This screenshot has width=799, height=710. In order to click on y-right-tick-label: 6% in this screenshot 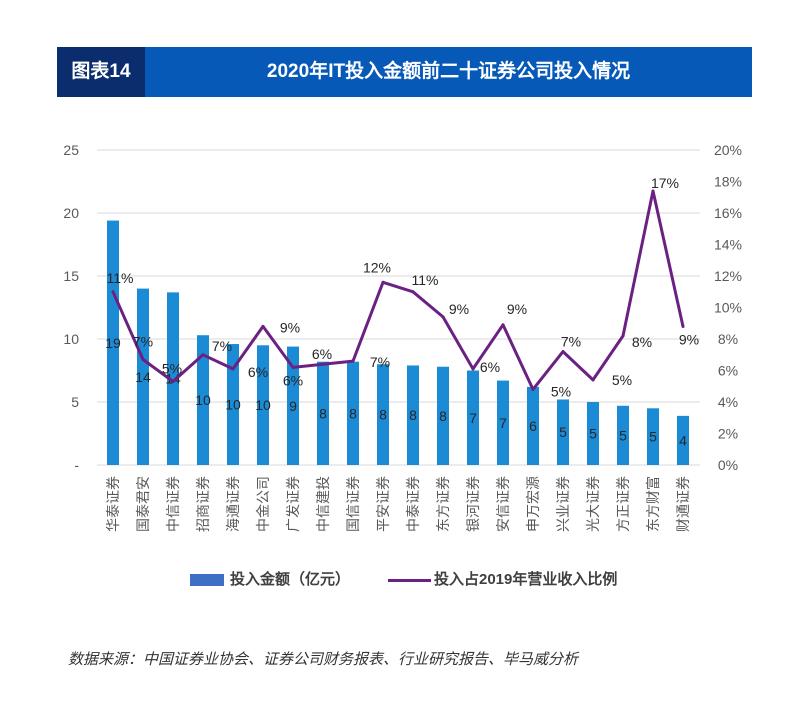, I will do `click(728, 371)`.